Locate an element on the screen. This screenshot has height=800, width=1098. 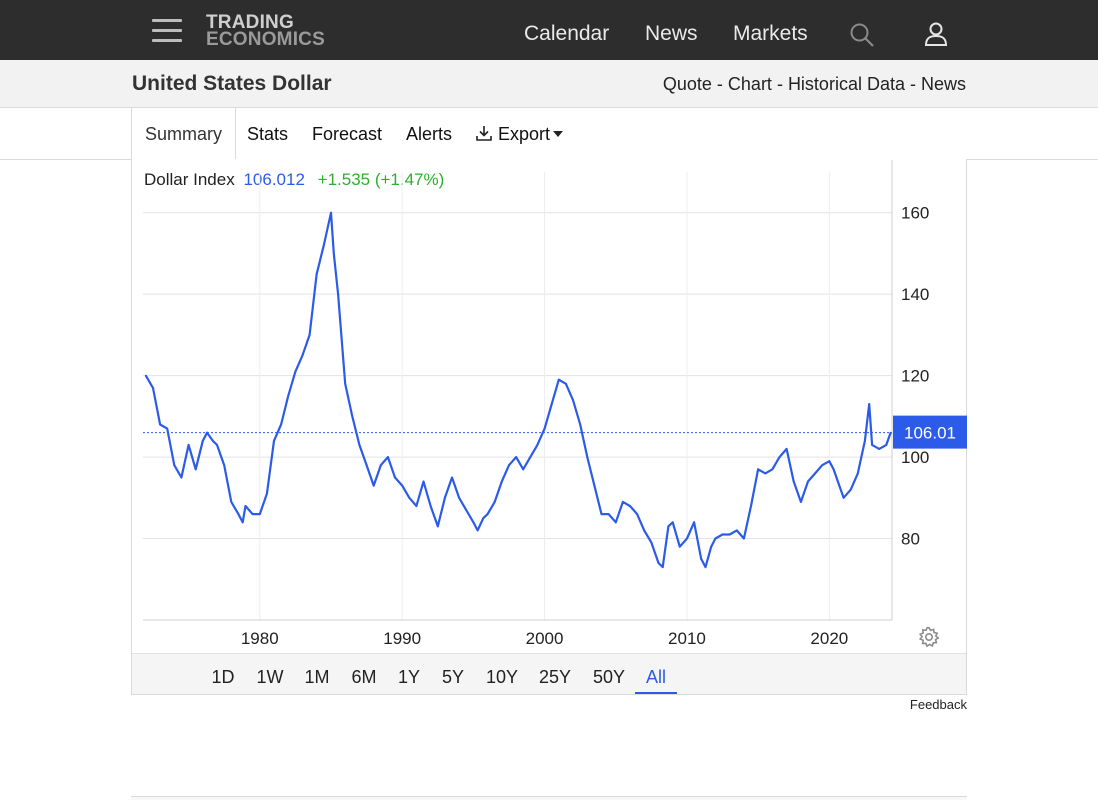
quote-change: +1.535 (+1.47%) is located at coordinates (381, 179).